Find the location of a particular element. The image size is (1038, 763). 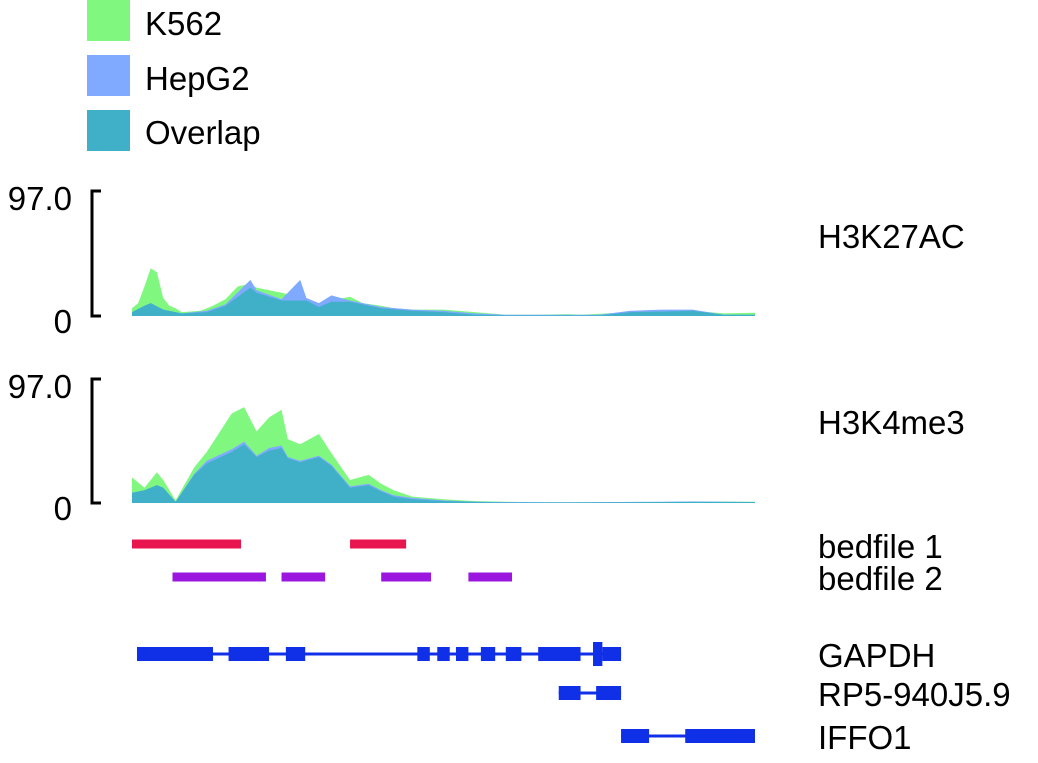

bed-label-2: bedfile 2 is located at coordinates (880, 578).